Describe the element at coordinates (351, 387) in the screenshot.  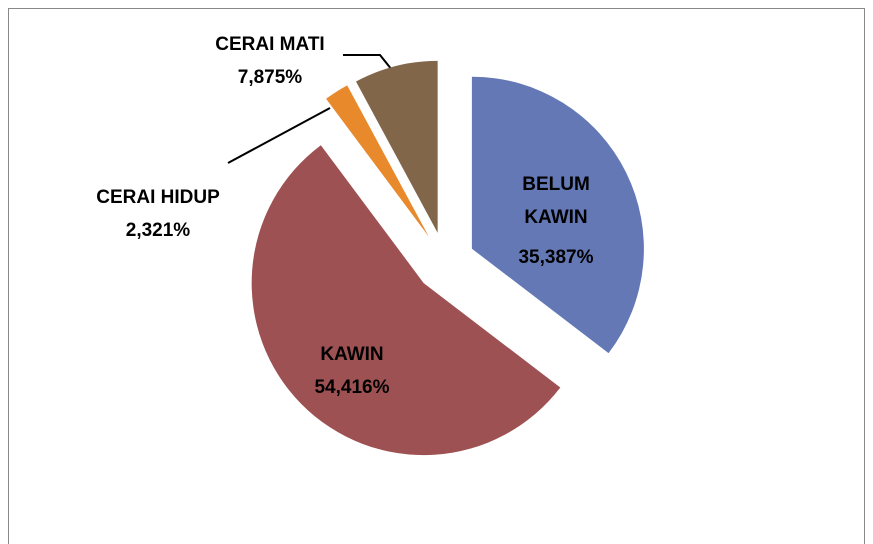
I see `slice-value-label: 54,416%` at that location.